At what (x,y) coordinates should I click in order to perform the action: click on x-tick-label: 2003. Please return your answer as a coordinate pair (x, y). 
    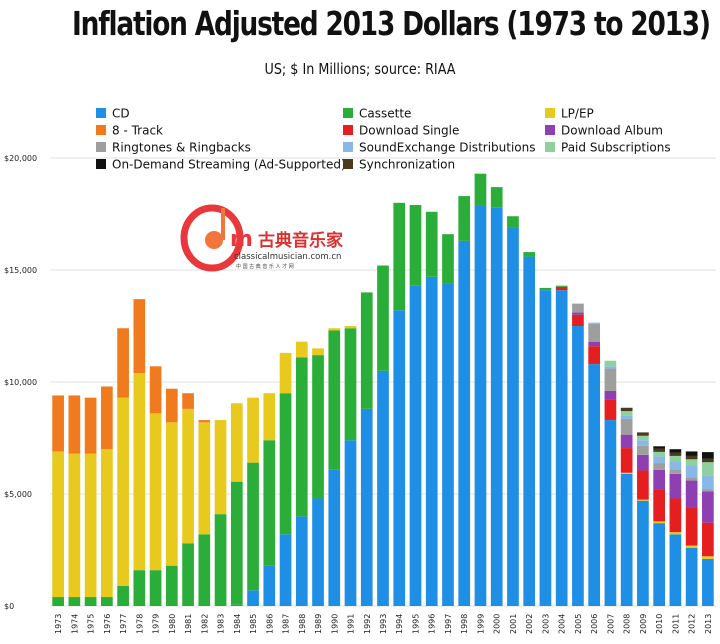
    Looking at the image, I should click on (545, 624).